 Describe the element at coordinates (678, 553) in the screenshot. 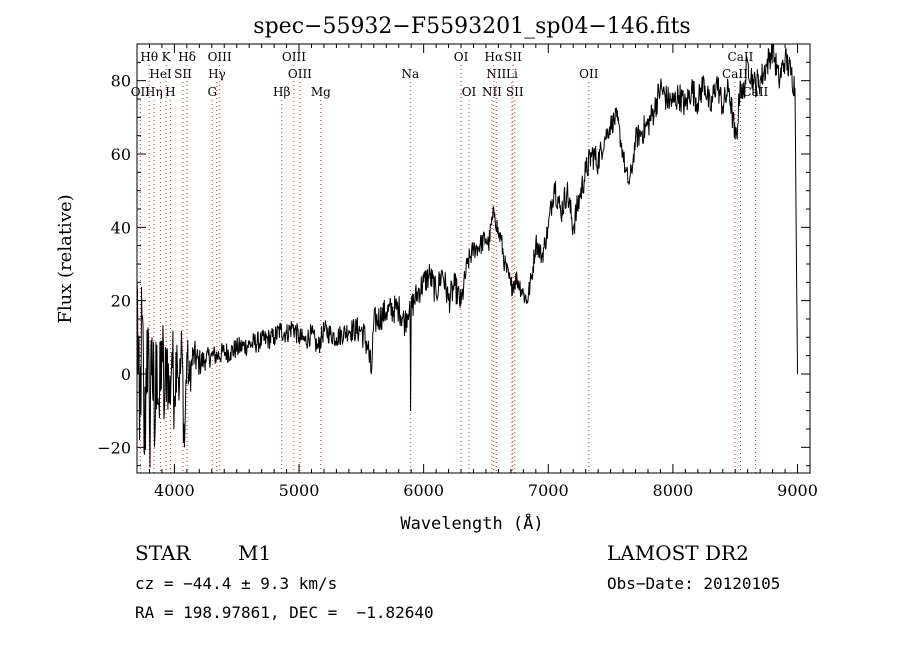

I see `survey-name: LAMOST DR2` at that location.